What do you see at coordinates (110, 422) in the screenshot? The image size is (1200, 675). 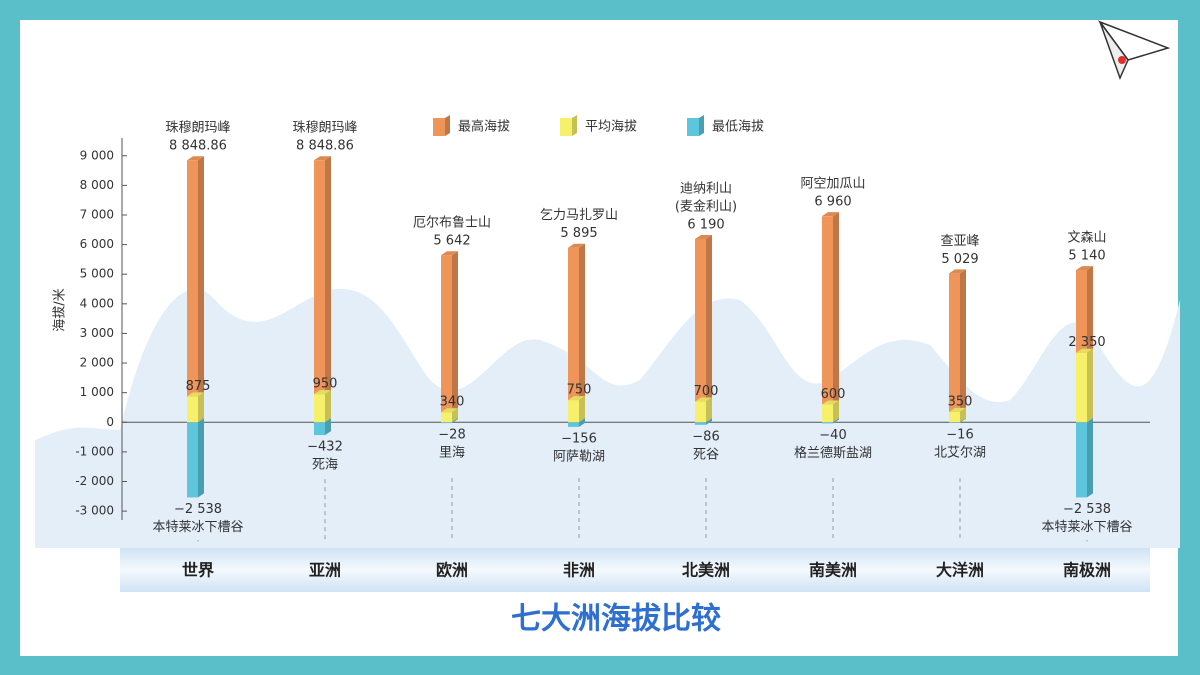 I see `y-tick-label: 0` at bounding box center [110, 422].